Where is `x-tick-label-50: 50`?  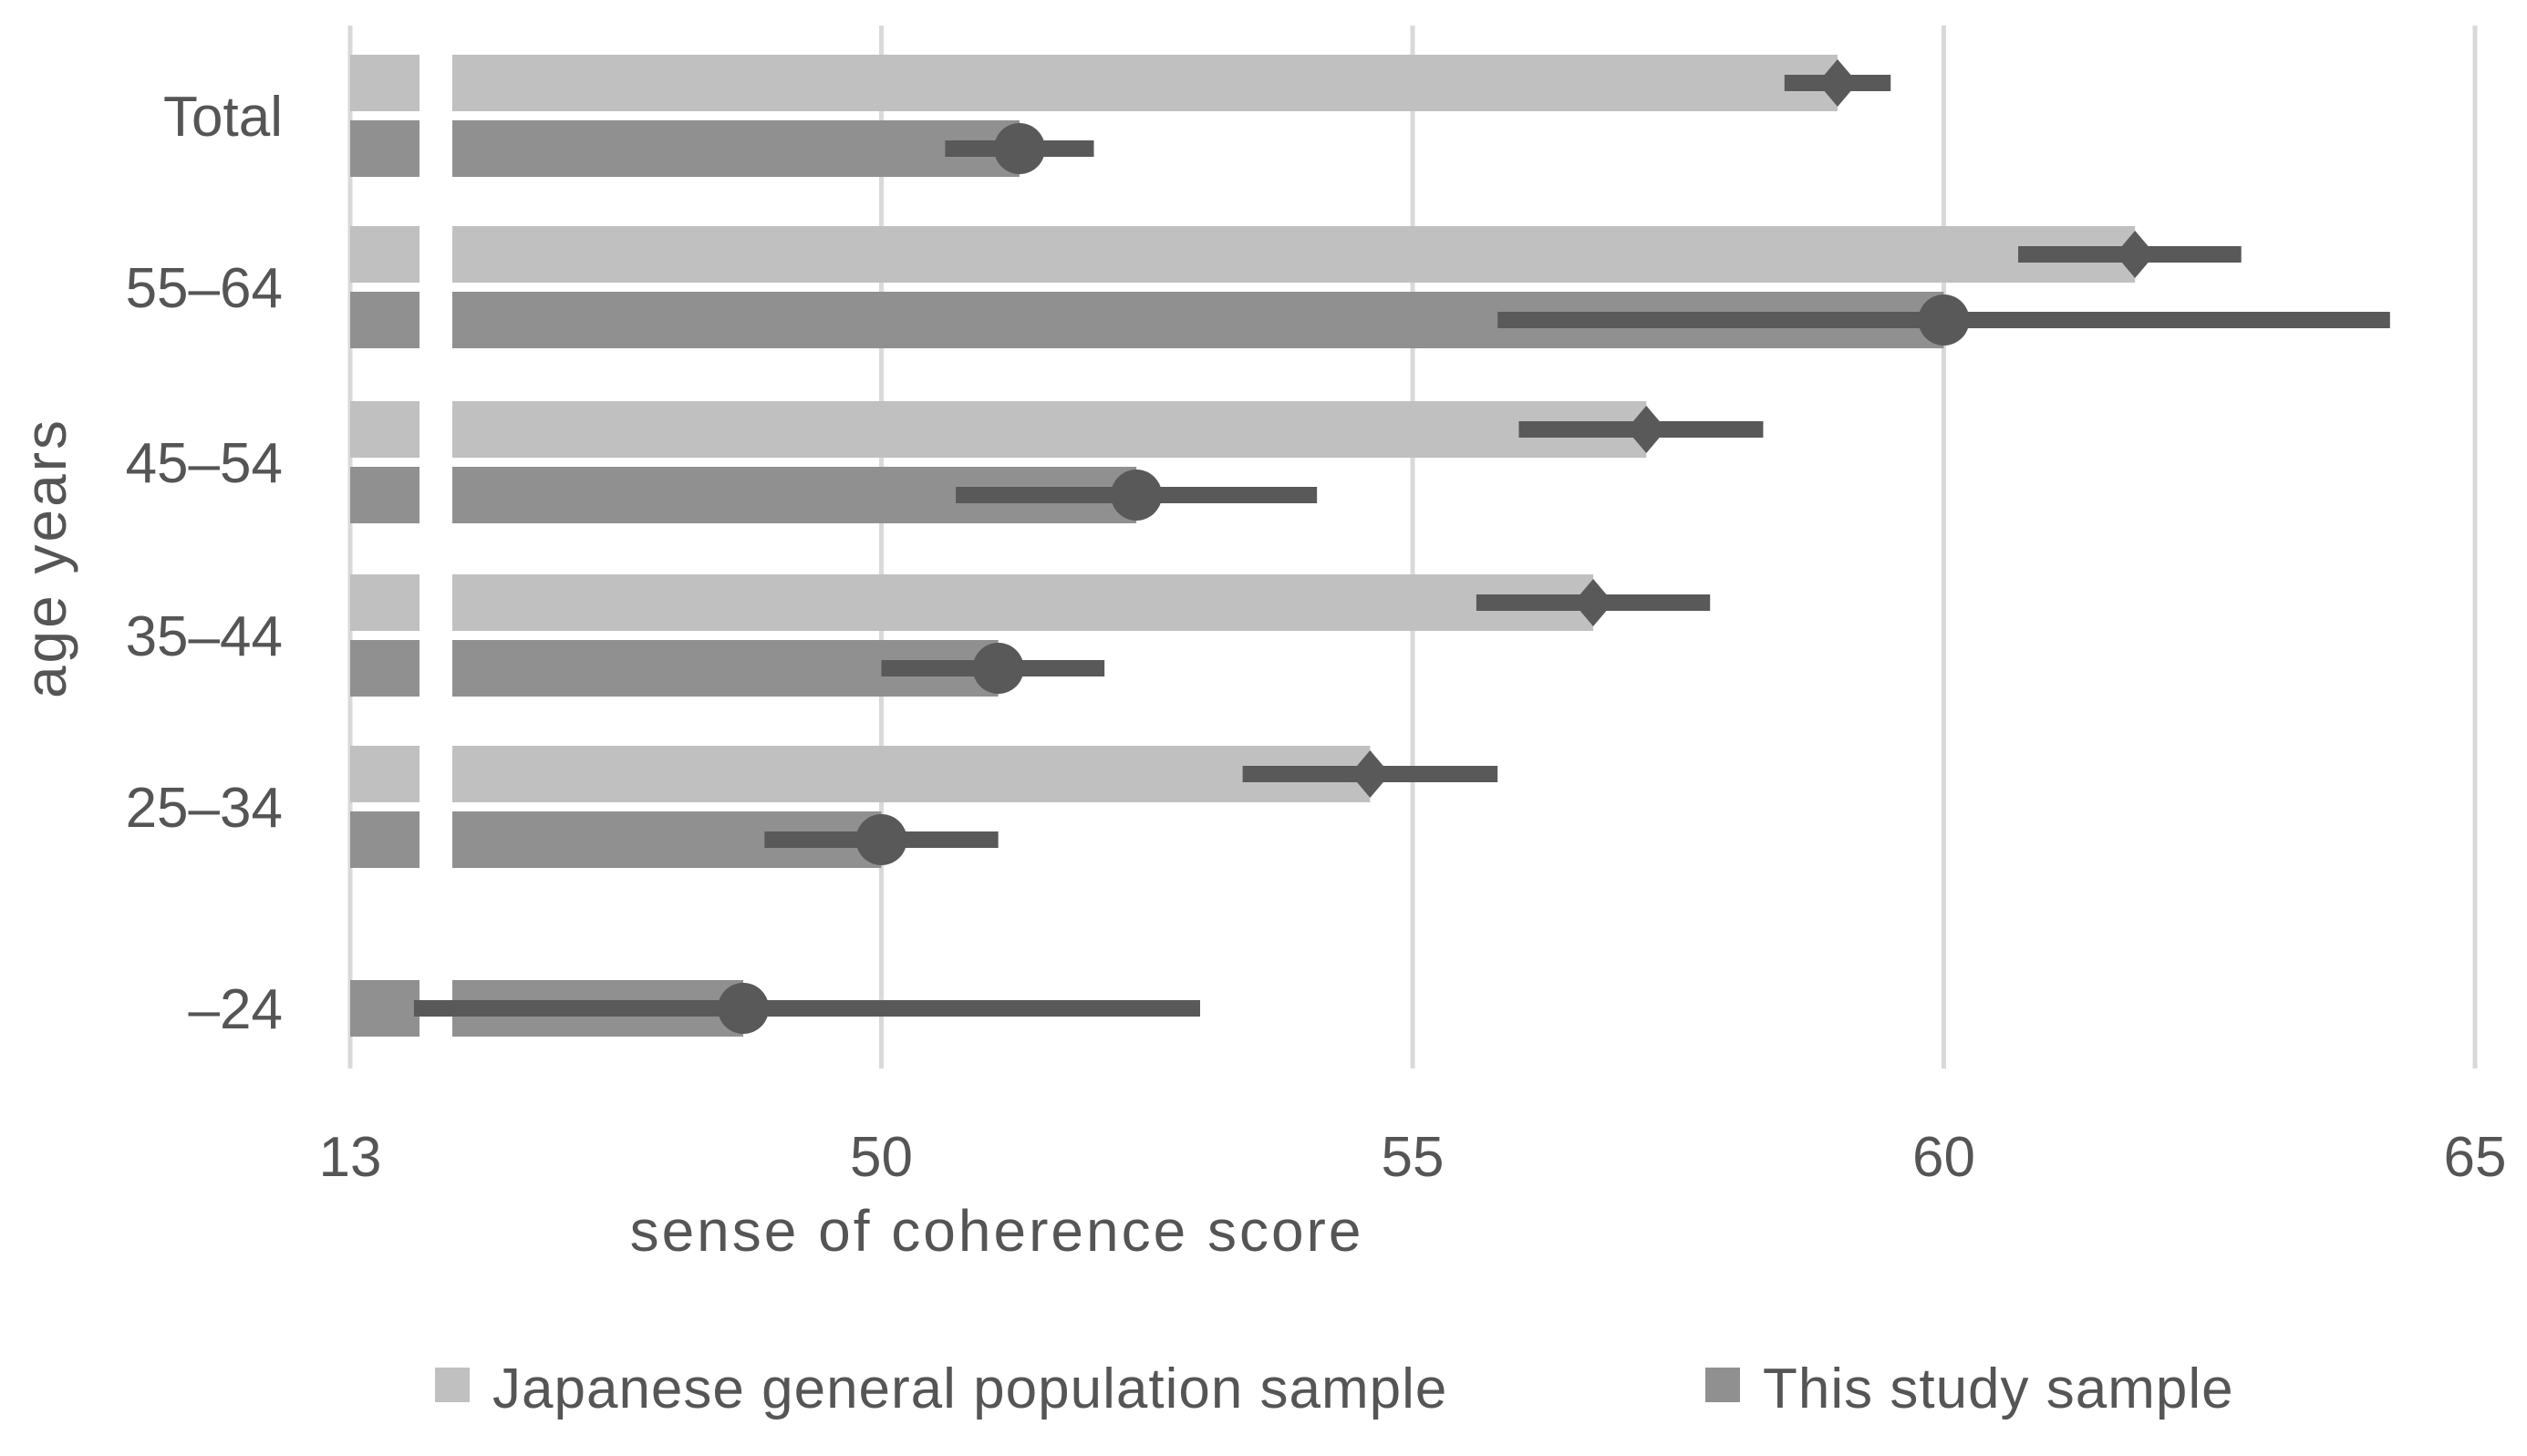
x-tick-label-50: 50 is located at coordinates (881, 1157).